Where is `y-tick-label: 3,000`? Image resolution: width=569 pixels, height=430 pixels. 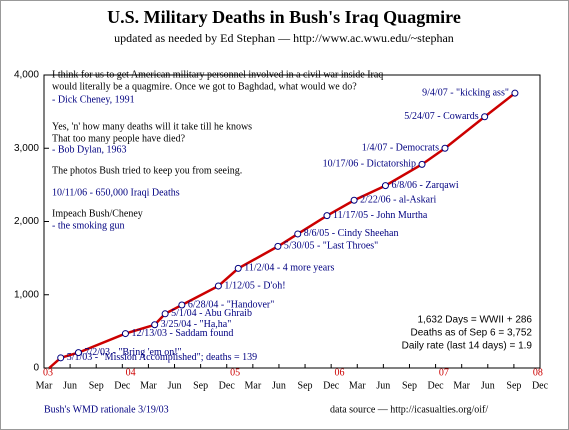 y-tick-label: 3,000 is located at coordinates (26, 148).